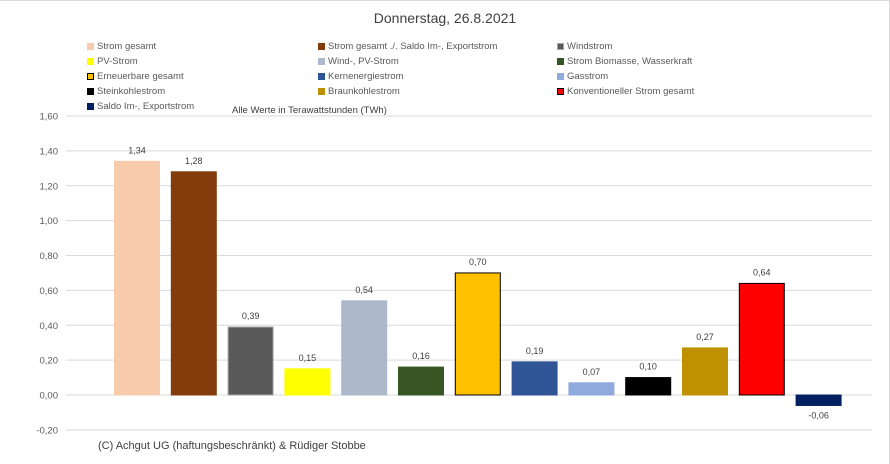 Image resolution: width=890 pixels, height=464 pixels. I want to click on y-tick-label: 1,60, so click(49, 117).